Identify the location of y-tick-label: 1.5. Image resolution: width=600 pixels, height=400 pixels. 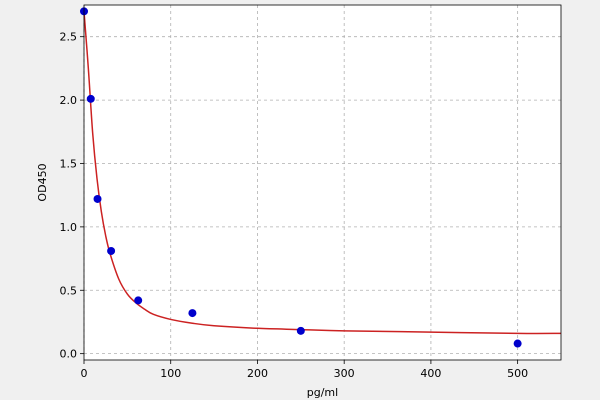
(69, 163).